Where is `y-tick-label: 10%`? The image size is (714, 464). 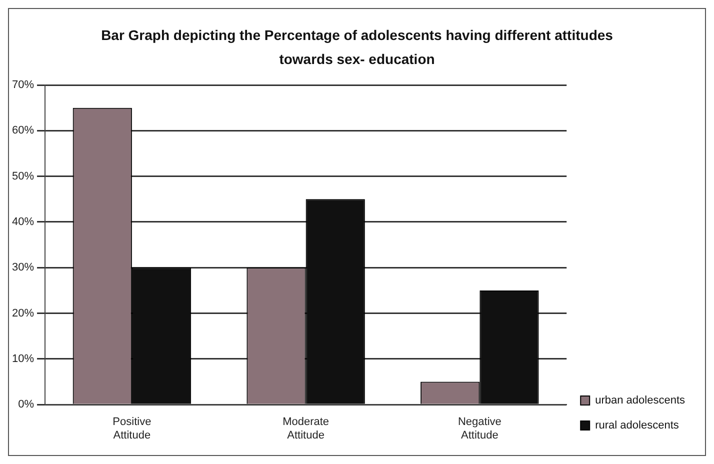
y-tick-label: 10% is located at coordinates (23, 358).